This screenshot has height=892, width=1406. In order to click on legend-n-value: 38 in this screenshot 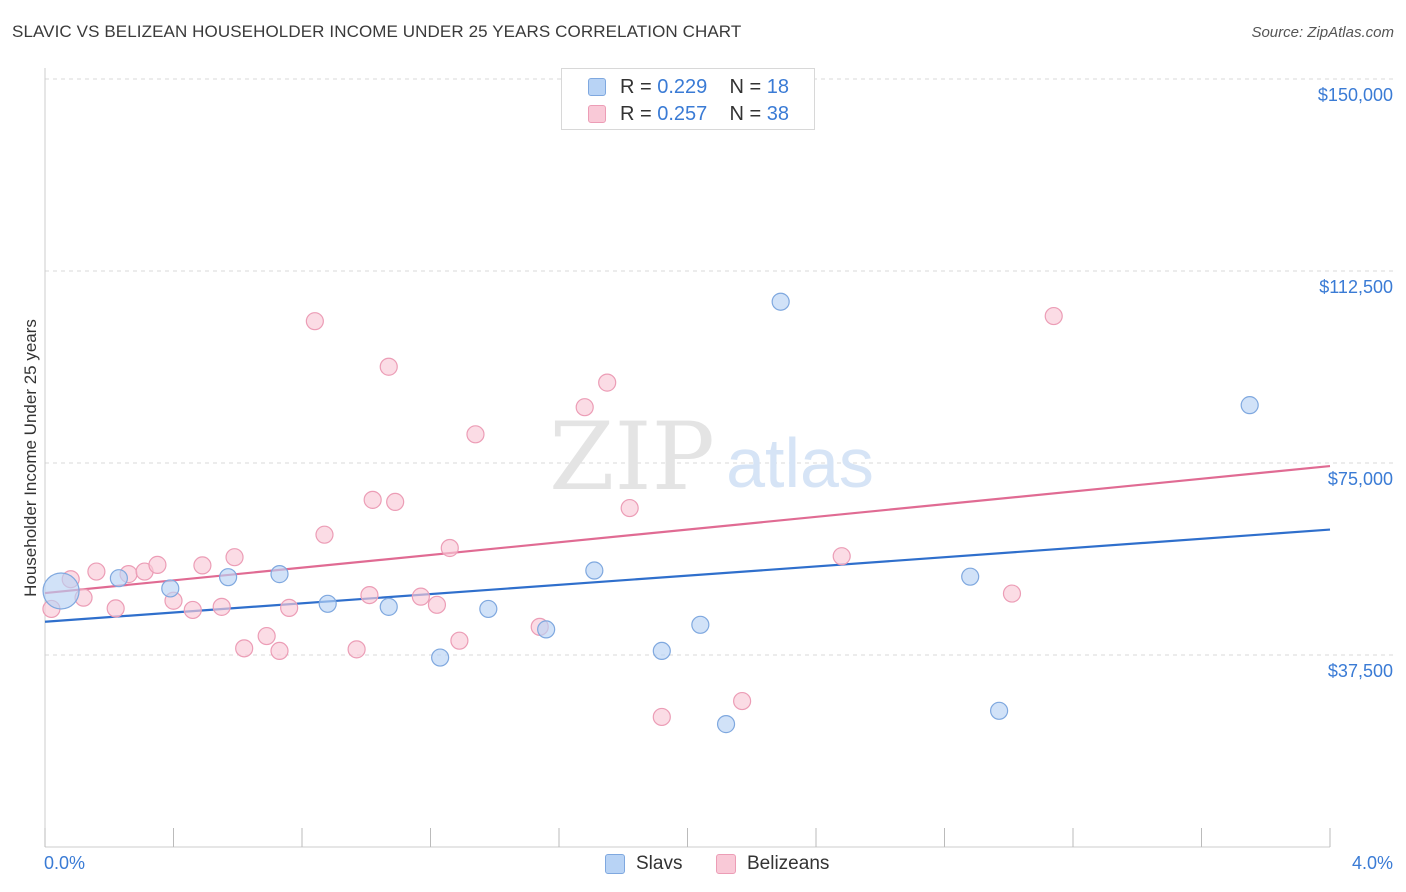, I will do `click(778, 114)`.